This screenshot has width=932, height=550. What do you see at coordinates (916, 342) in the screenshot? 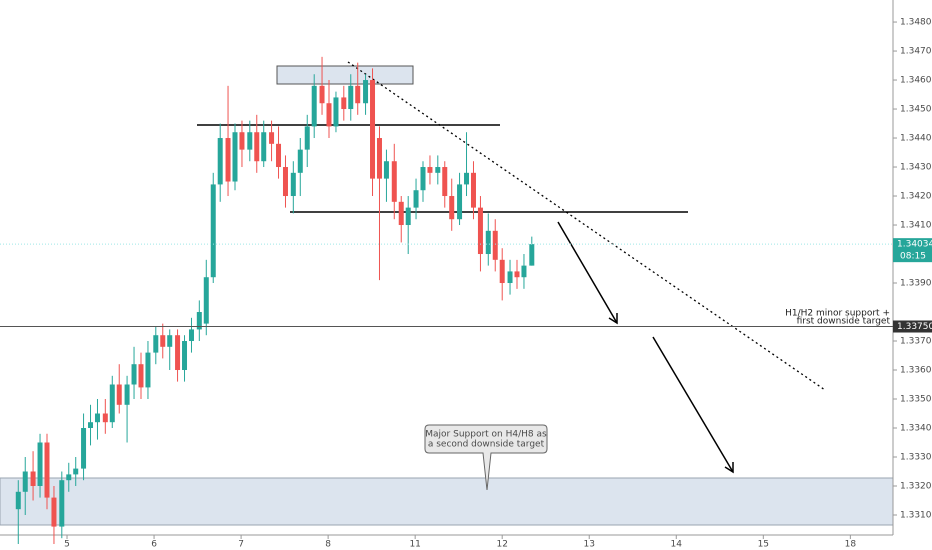
I see `y-tick-label: 1.33700` at bounding box center [916, 342].